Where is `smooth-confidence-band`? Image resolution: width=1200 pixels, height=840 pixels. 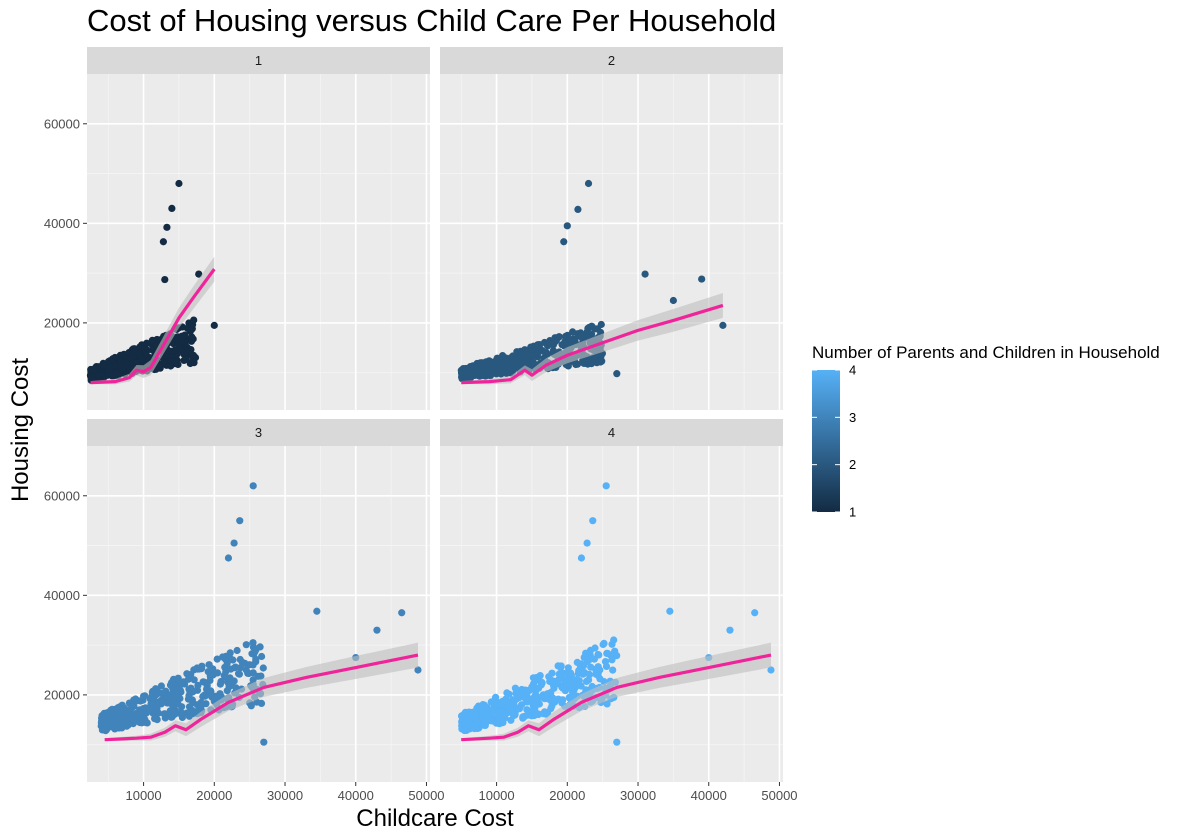
smooth-confidence-band is located at coordinates (261, 692).